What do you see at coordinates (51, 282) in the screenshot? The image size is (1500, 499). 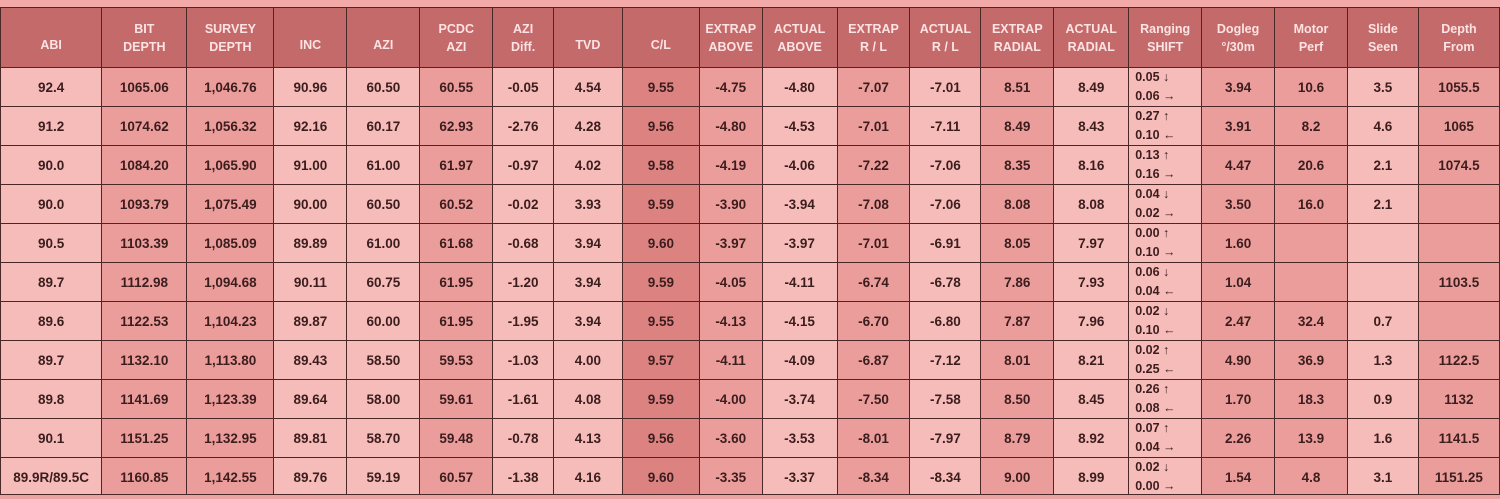 I see `cell-abi: 89.7` at bounding box center [51, 282].